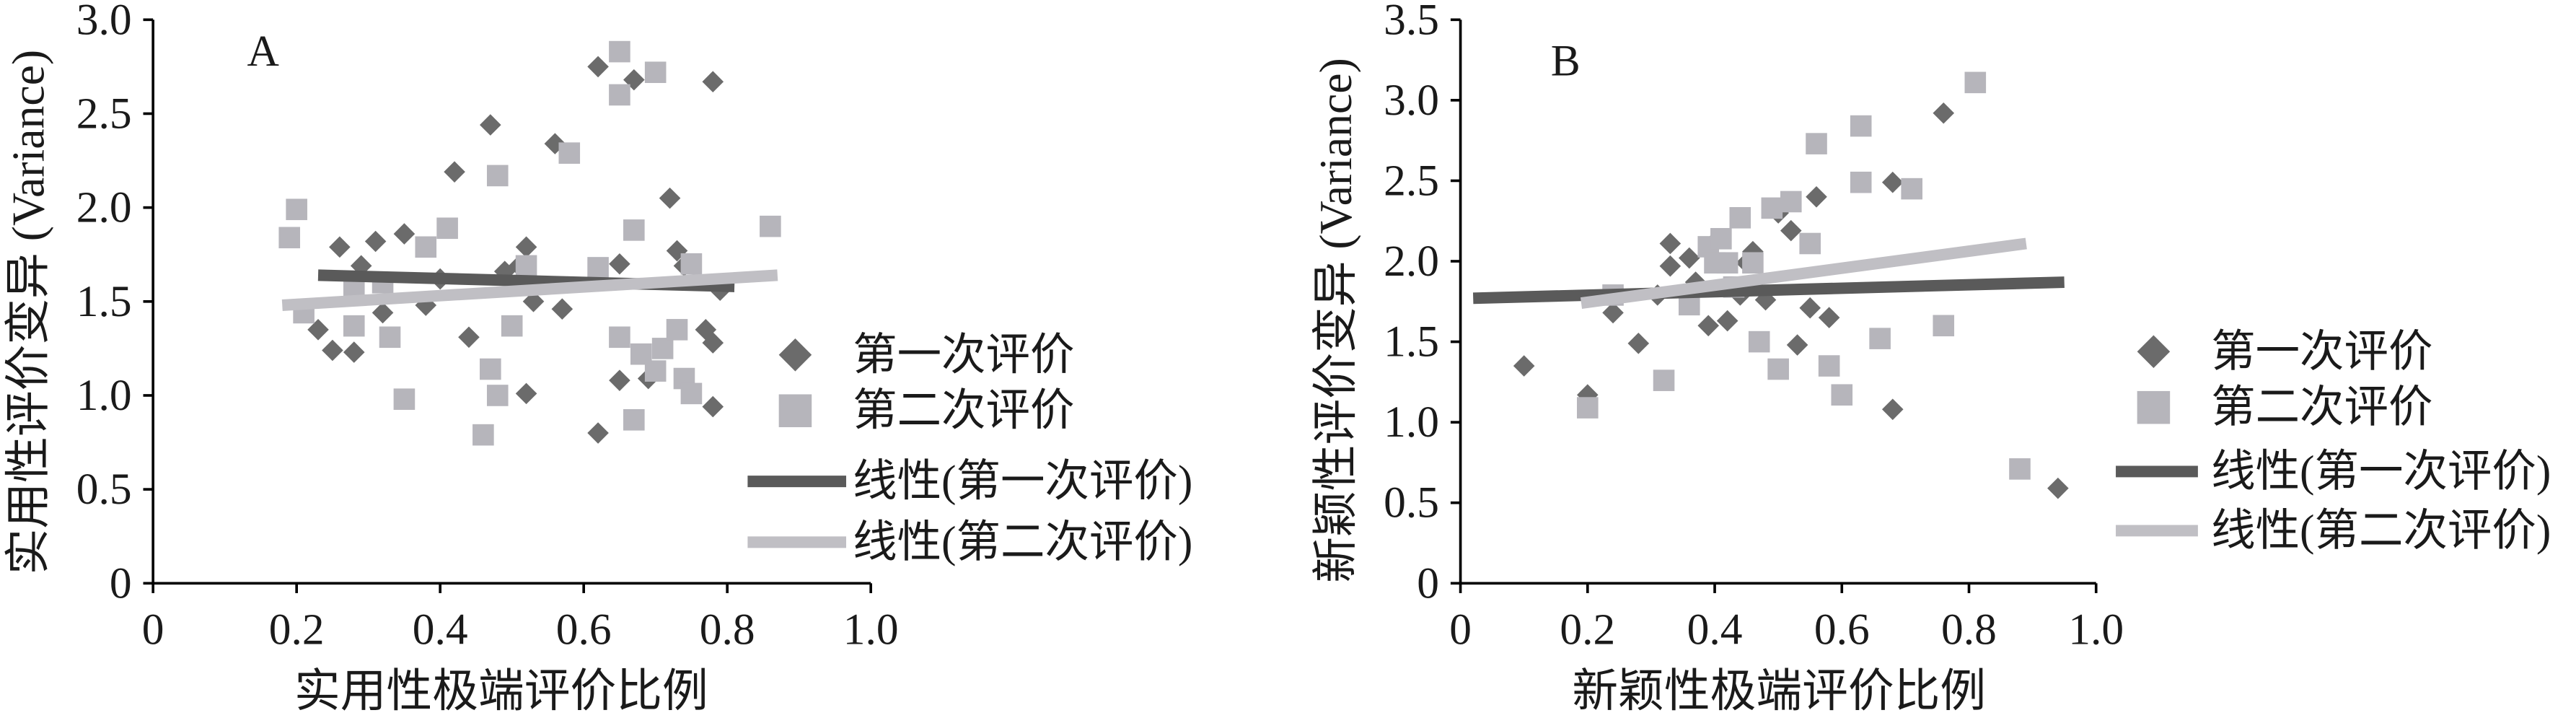  What do you see at coordinates (104, 113) in the screenshot?
I see `y-tick-label: 2.5` at bounding box center [104, 113].